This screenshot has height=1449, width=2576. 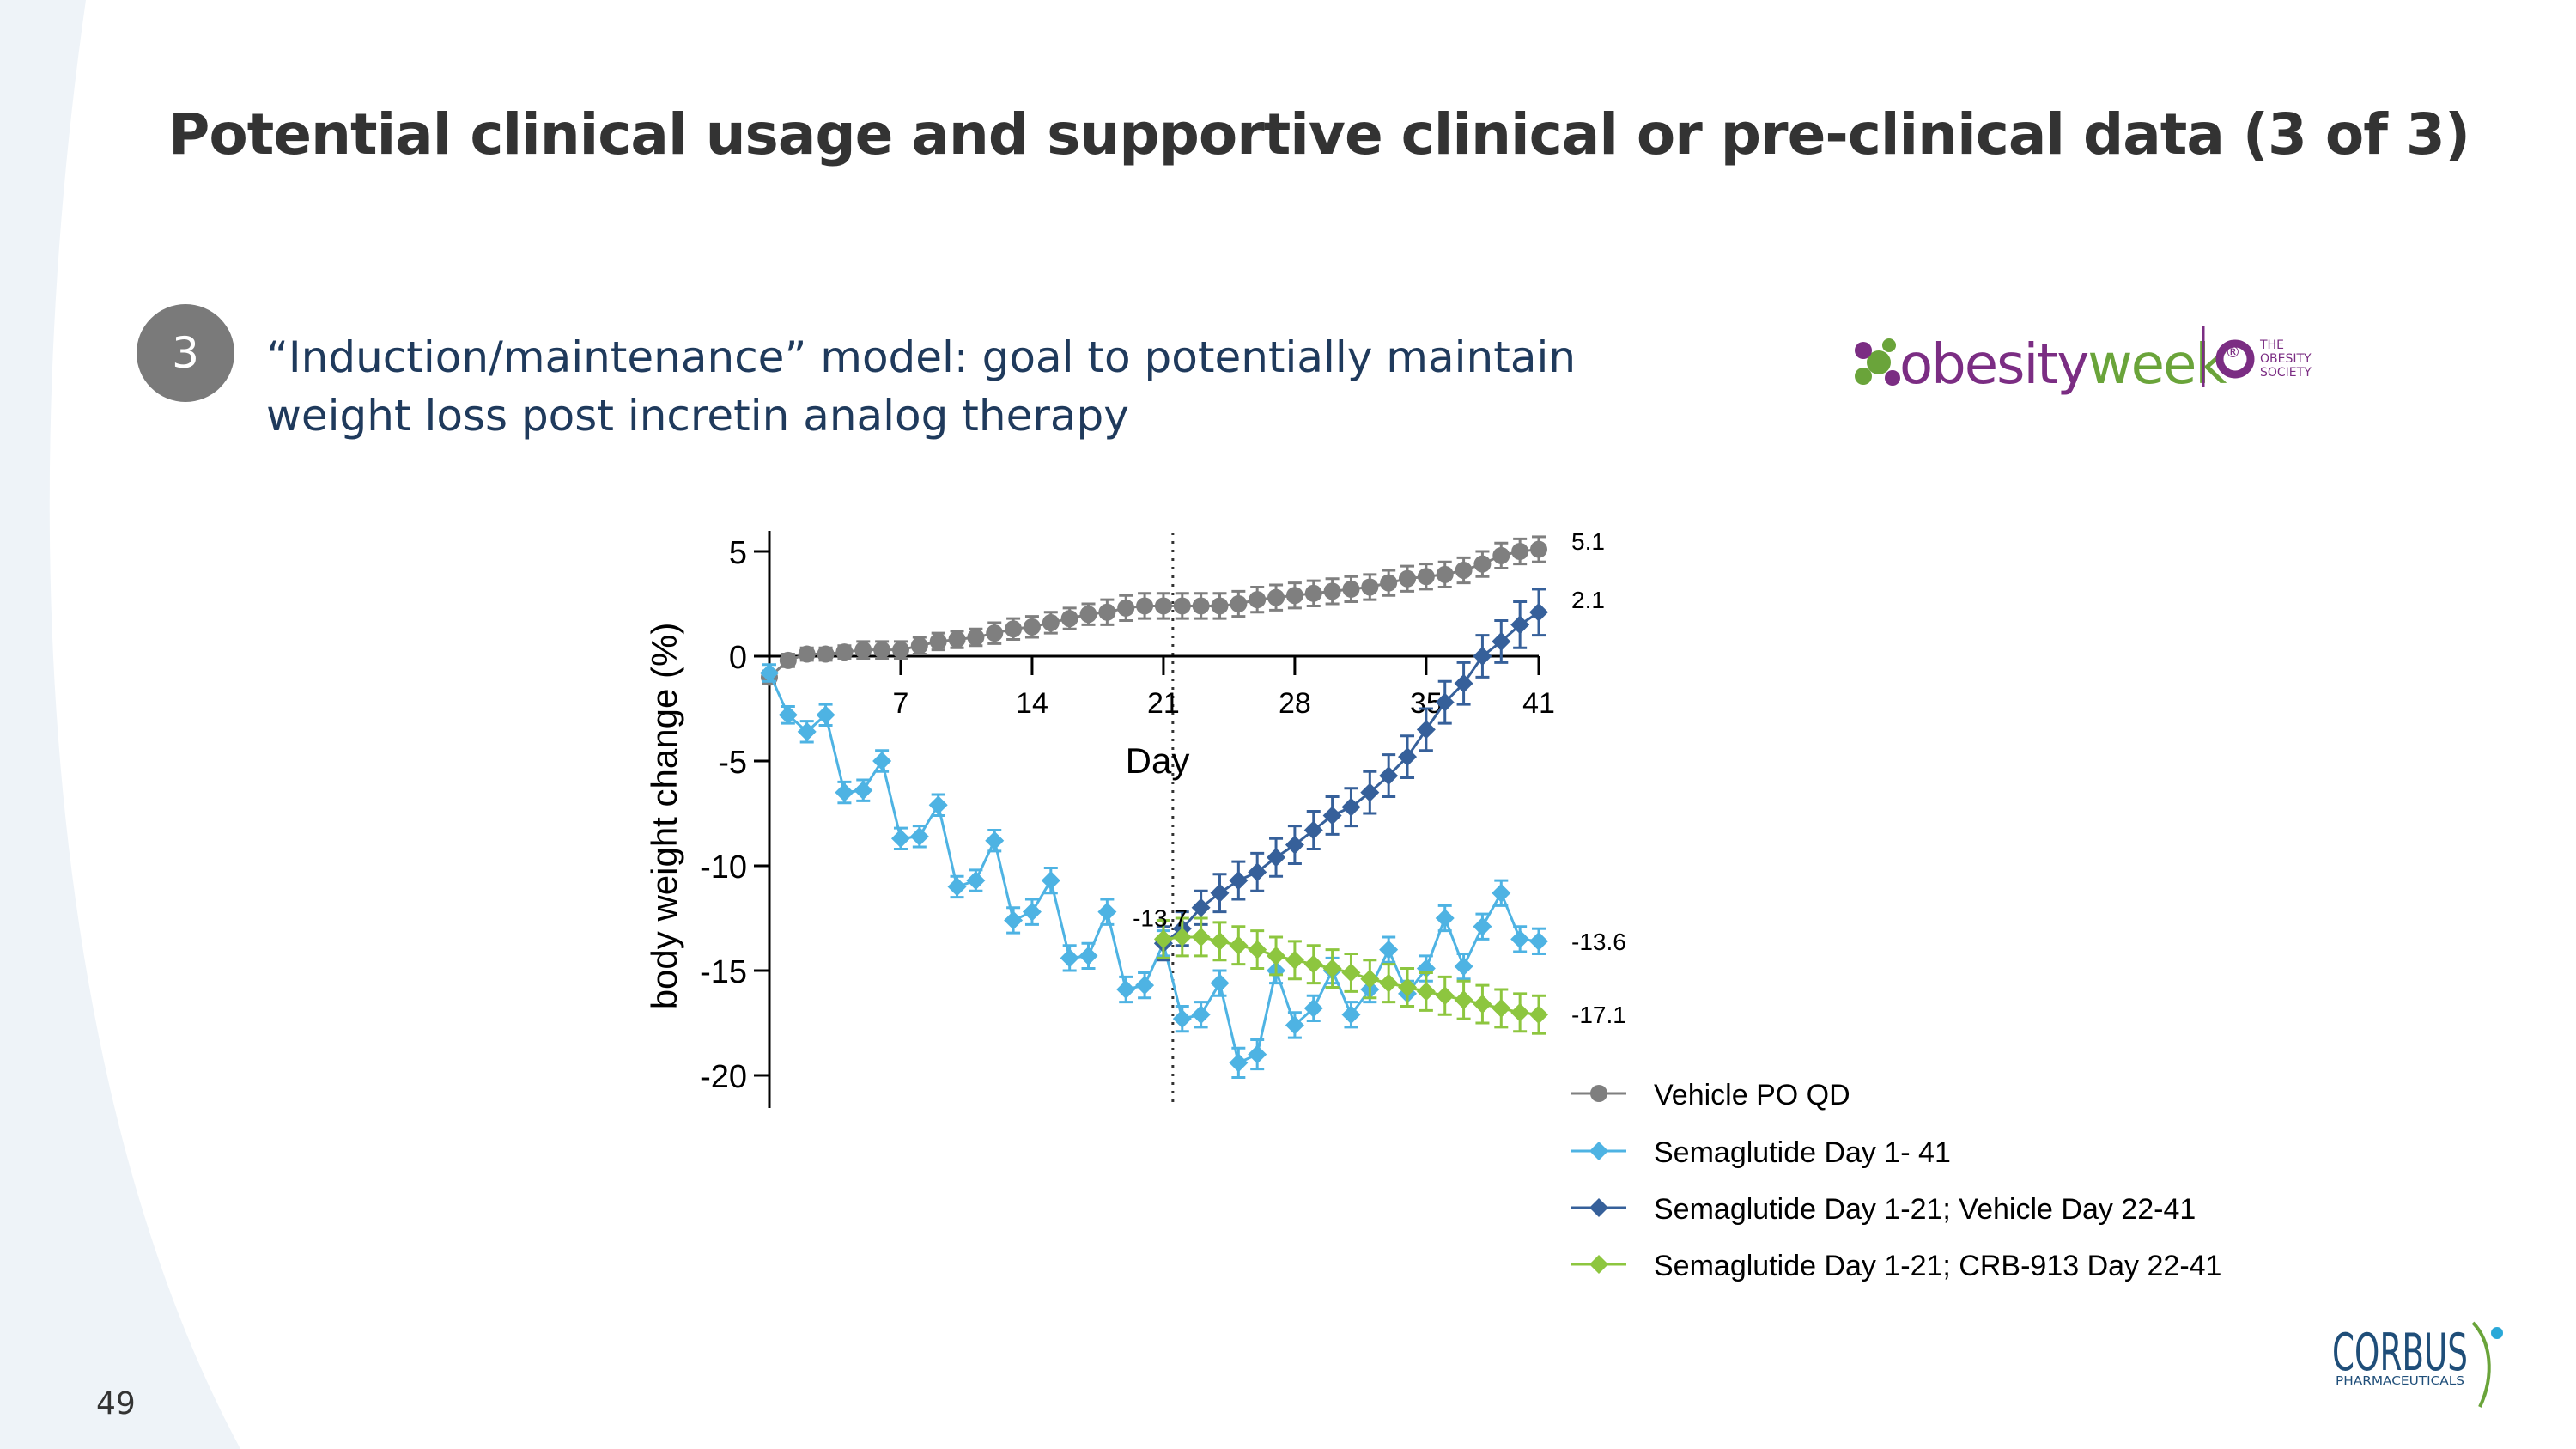 What do you see at coordinates (1032, 703) in the screenshot?
I see `x-tick-label: 14` at bounding box center [1032, 703].